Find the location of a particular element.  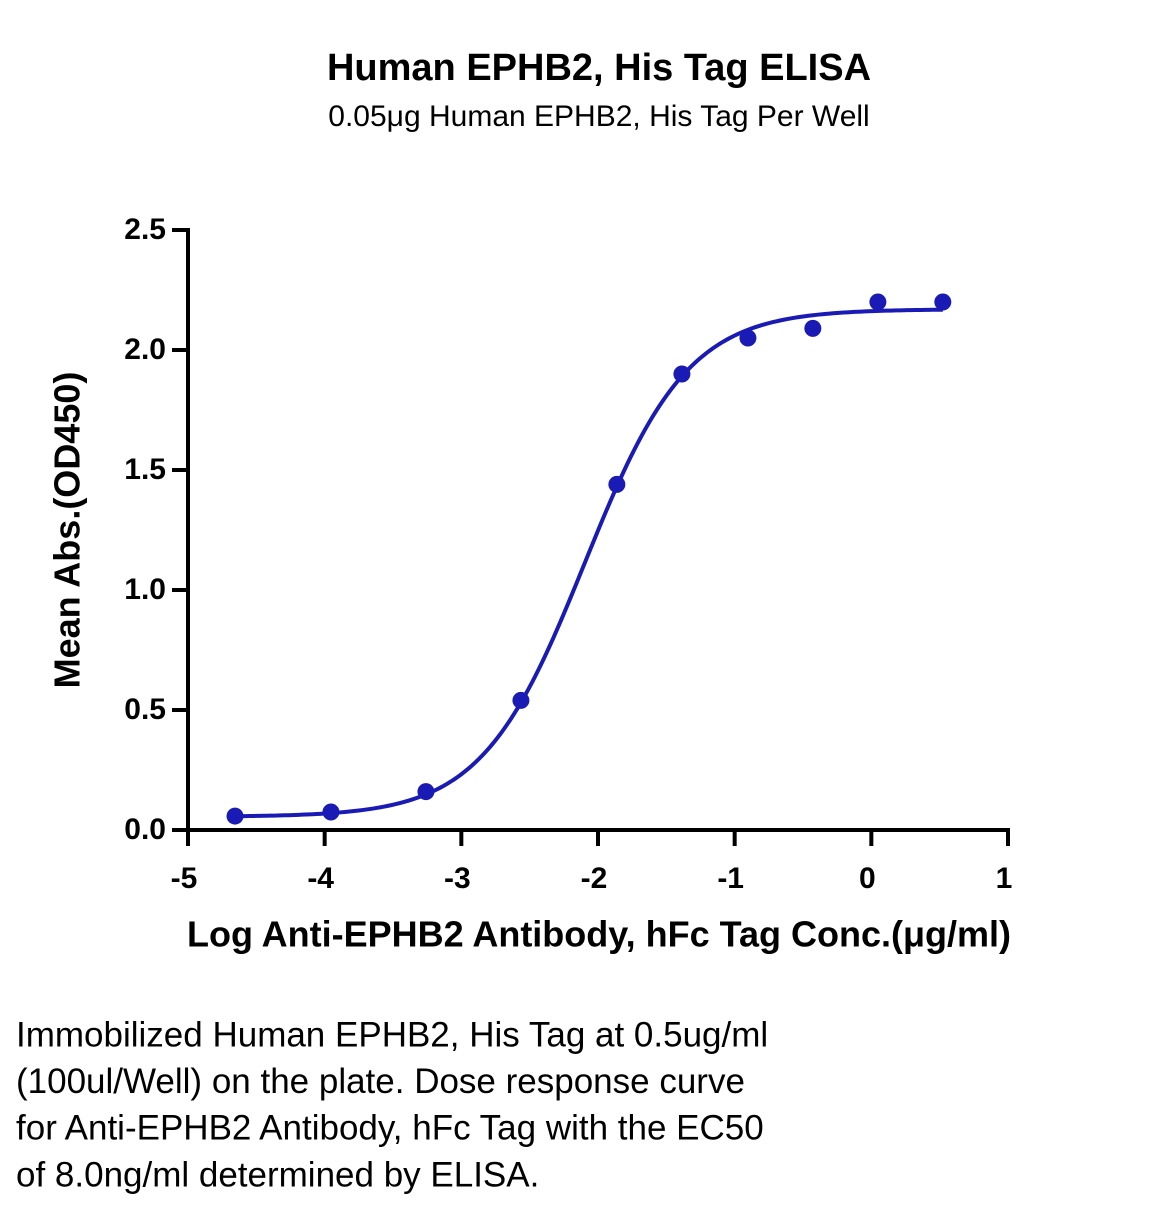

caption-line: of 8.0ng/ml determined by ELISA. is located at coordinates (277, 1174).